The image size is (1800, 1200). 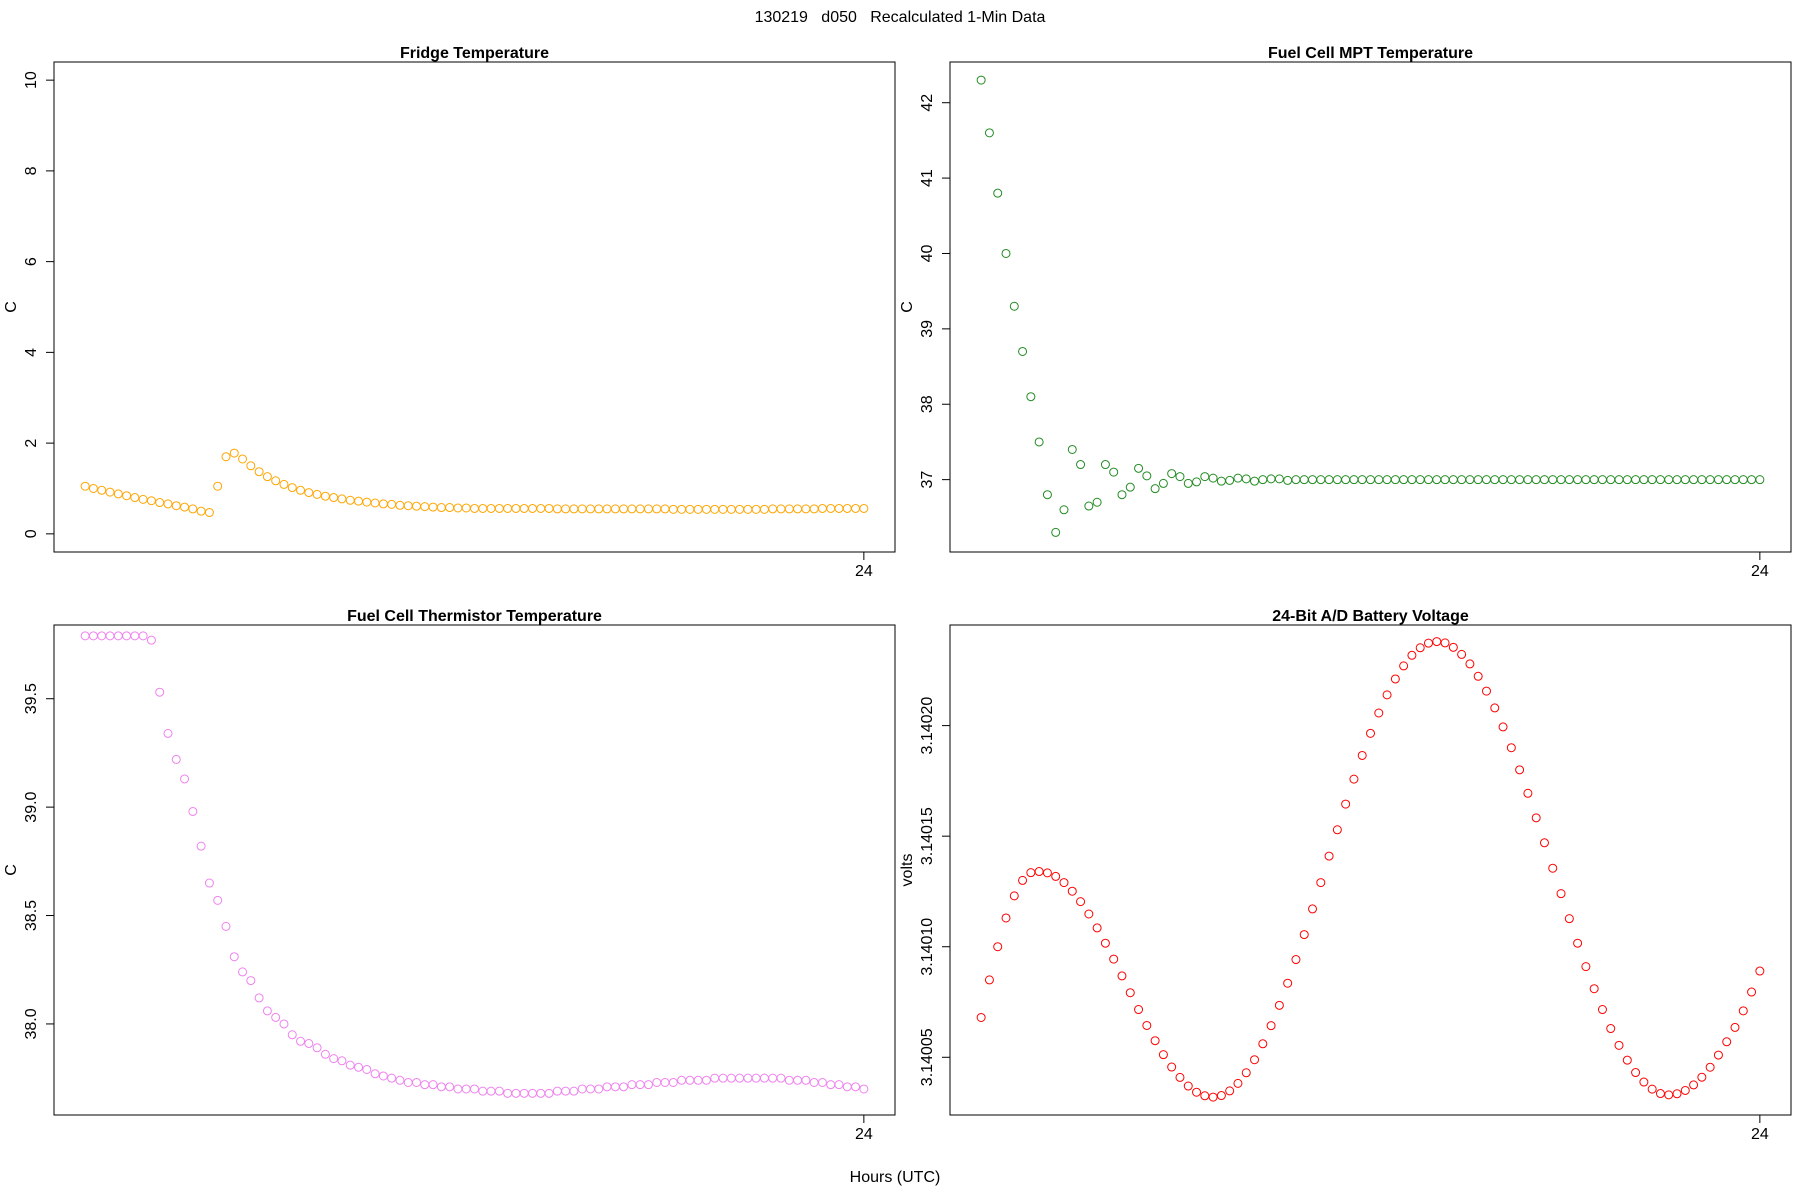 What do you see at coordinates (31, 443) in the screenshot?
I see `y-tick-label: 2` at bounding box center [31, 443].